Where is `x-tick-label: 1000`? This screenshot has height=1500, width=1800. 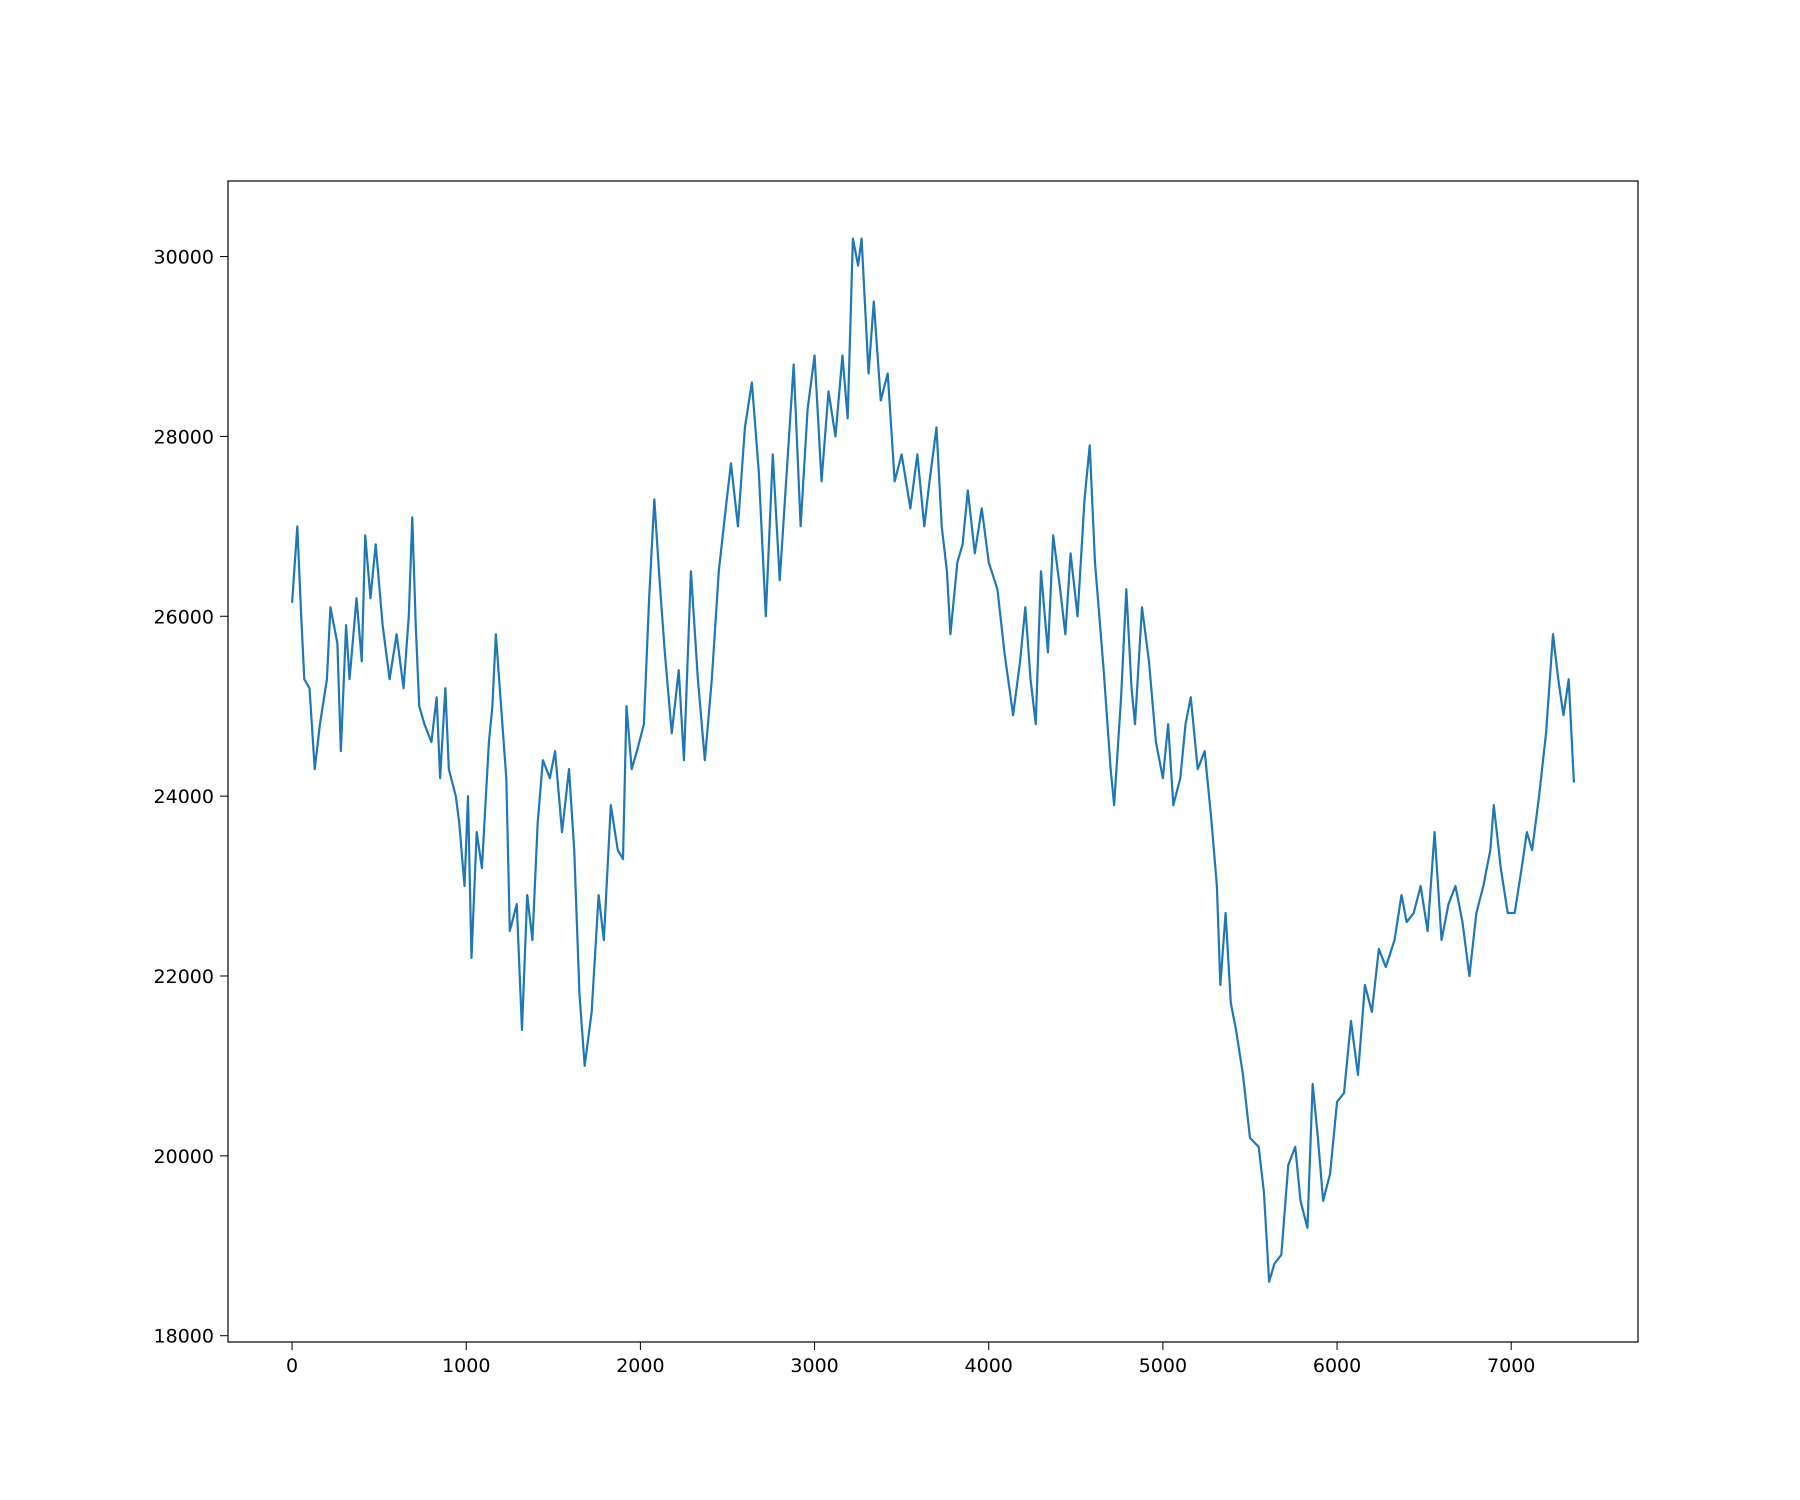 x-tick-label: 1000 is located at coordinates (466, 1366).